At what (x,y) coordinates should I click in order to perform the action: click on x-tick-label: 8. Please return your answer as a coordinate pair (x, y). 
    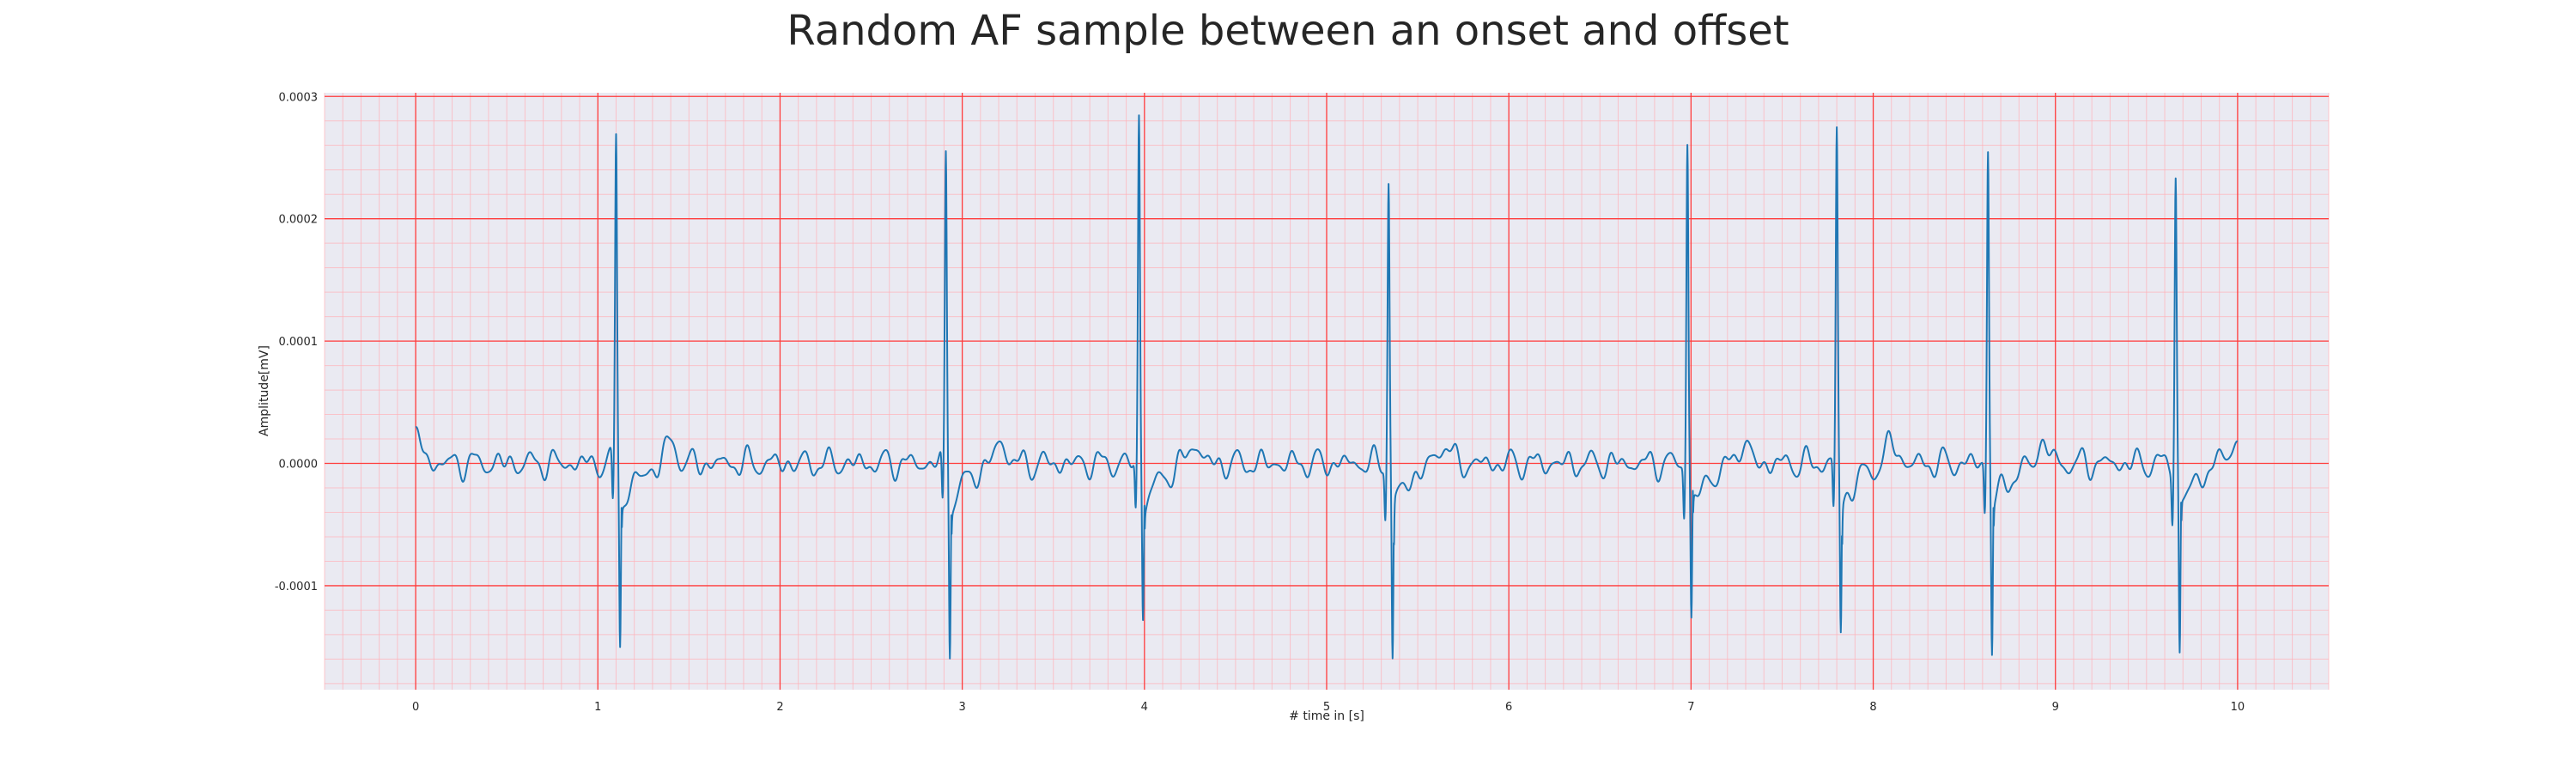
    Looking at the image, I should click on (1872, 707).